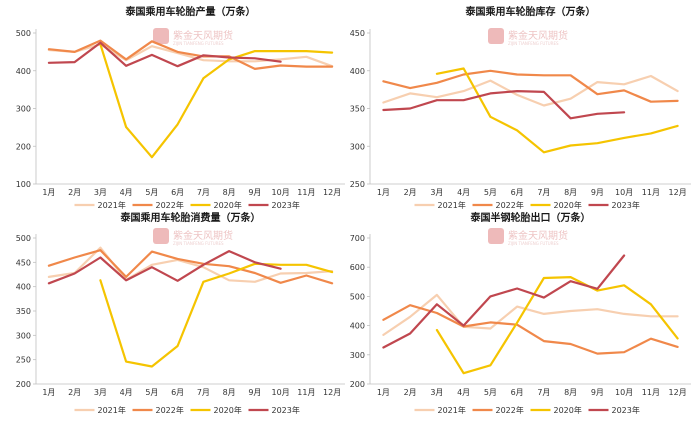  I want to click on y-tick-label: 700, so click(357, 238).